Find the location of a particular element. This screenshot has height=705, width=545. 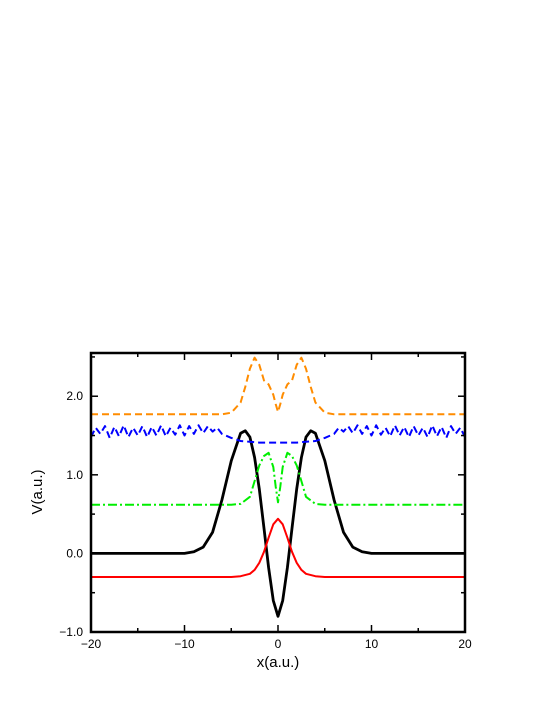

x-tick-label: −20 is located at coordinates (91, 644).